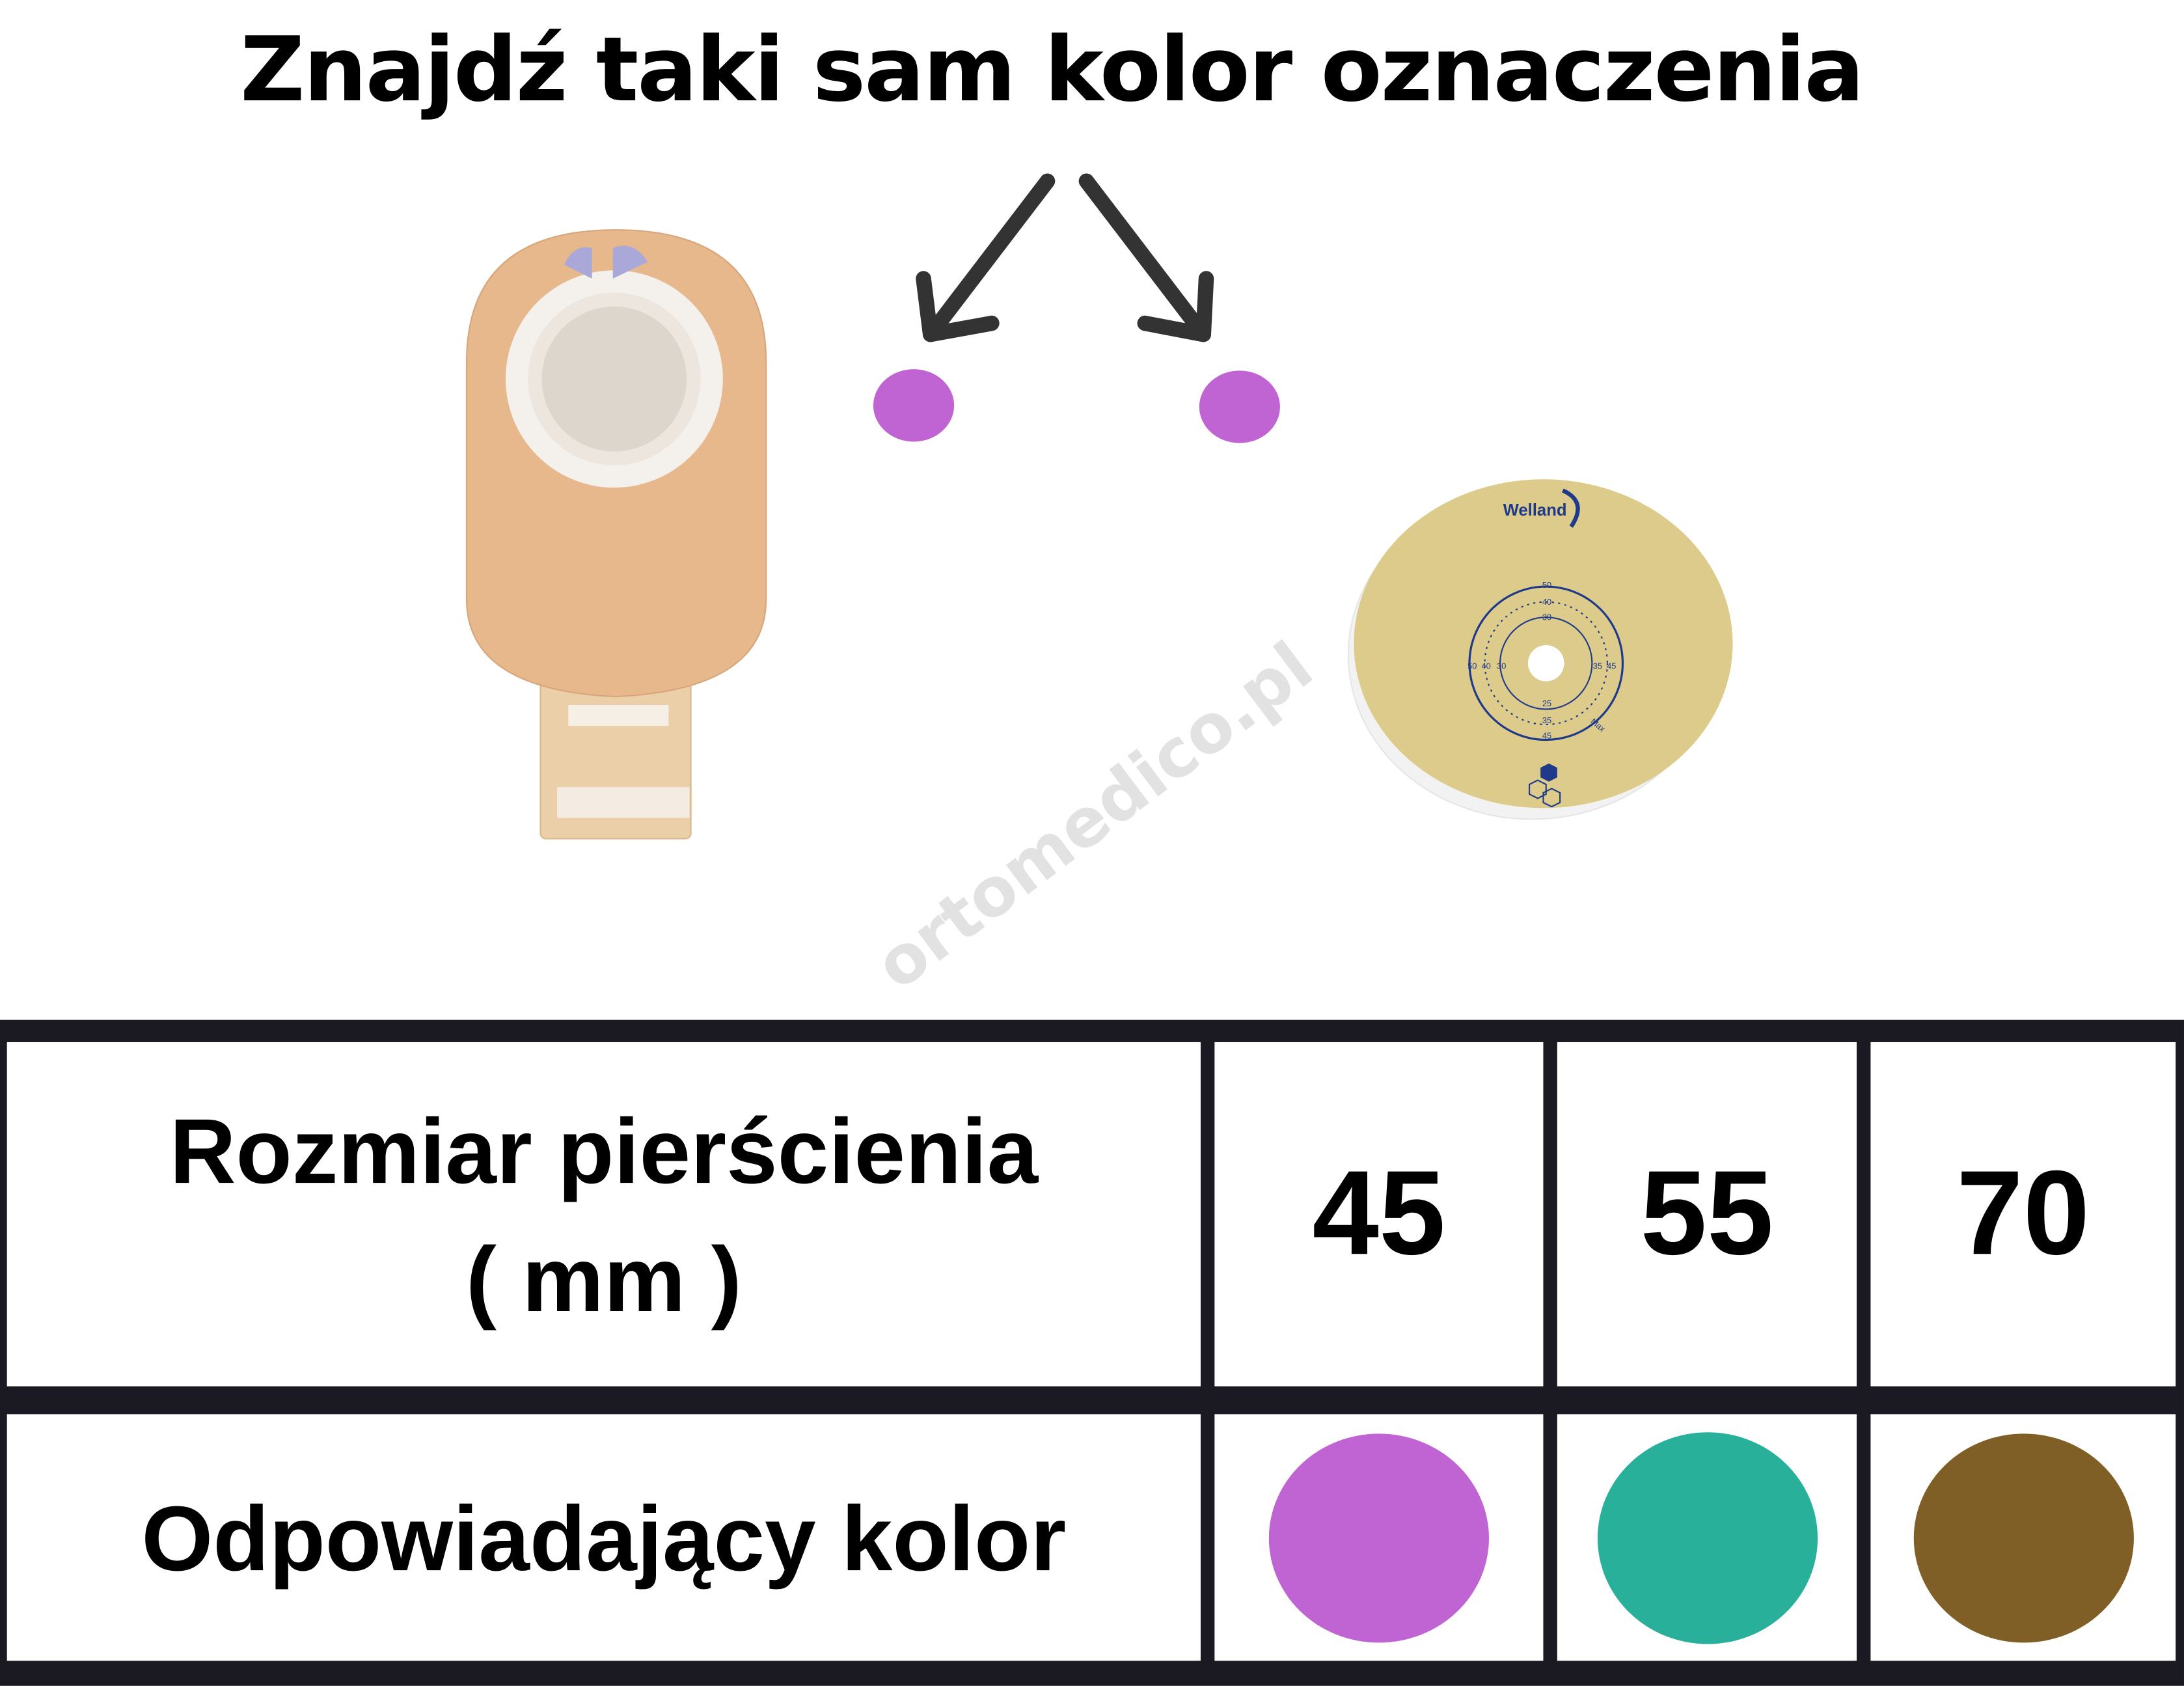  What do you see at coordinates (1240, 406) in the screenshot?
I see `marker-dot-right` at bounding box center [1240, 406].